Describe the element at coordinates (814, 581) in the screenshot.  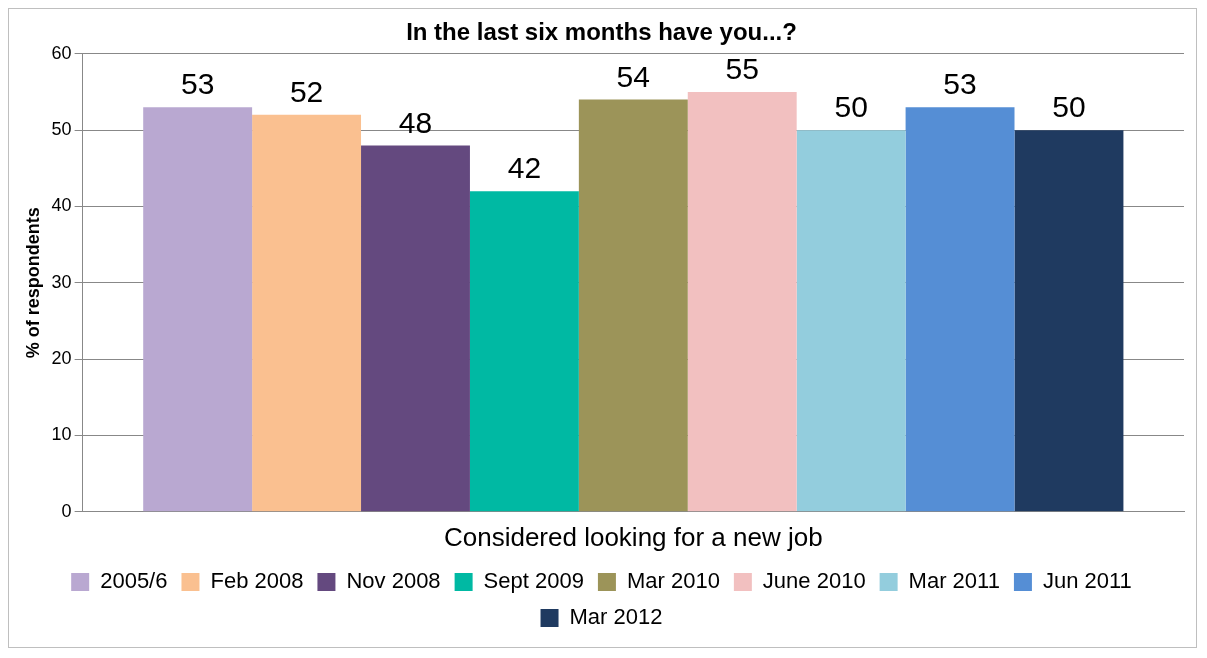
I see `legend-label: June 2010` at that location.